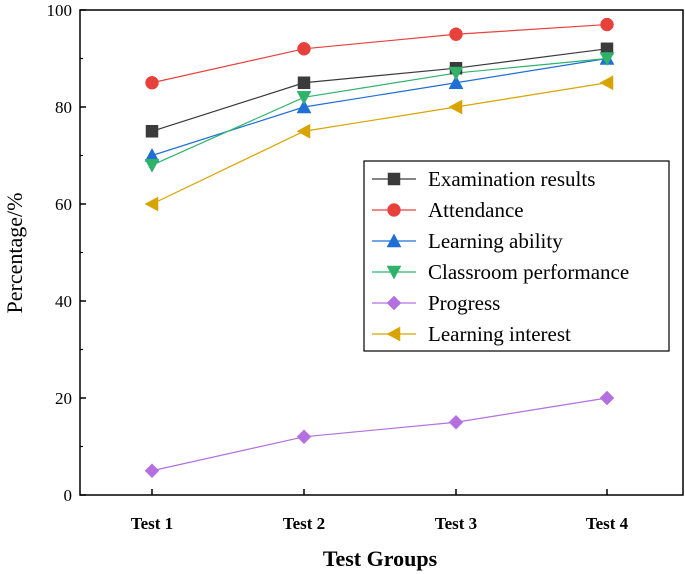 The width and height of the screenshot is (685, 574). I want to click on x-tick-label: Test 2, so click(304, 523).